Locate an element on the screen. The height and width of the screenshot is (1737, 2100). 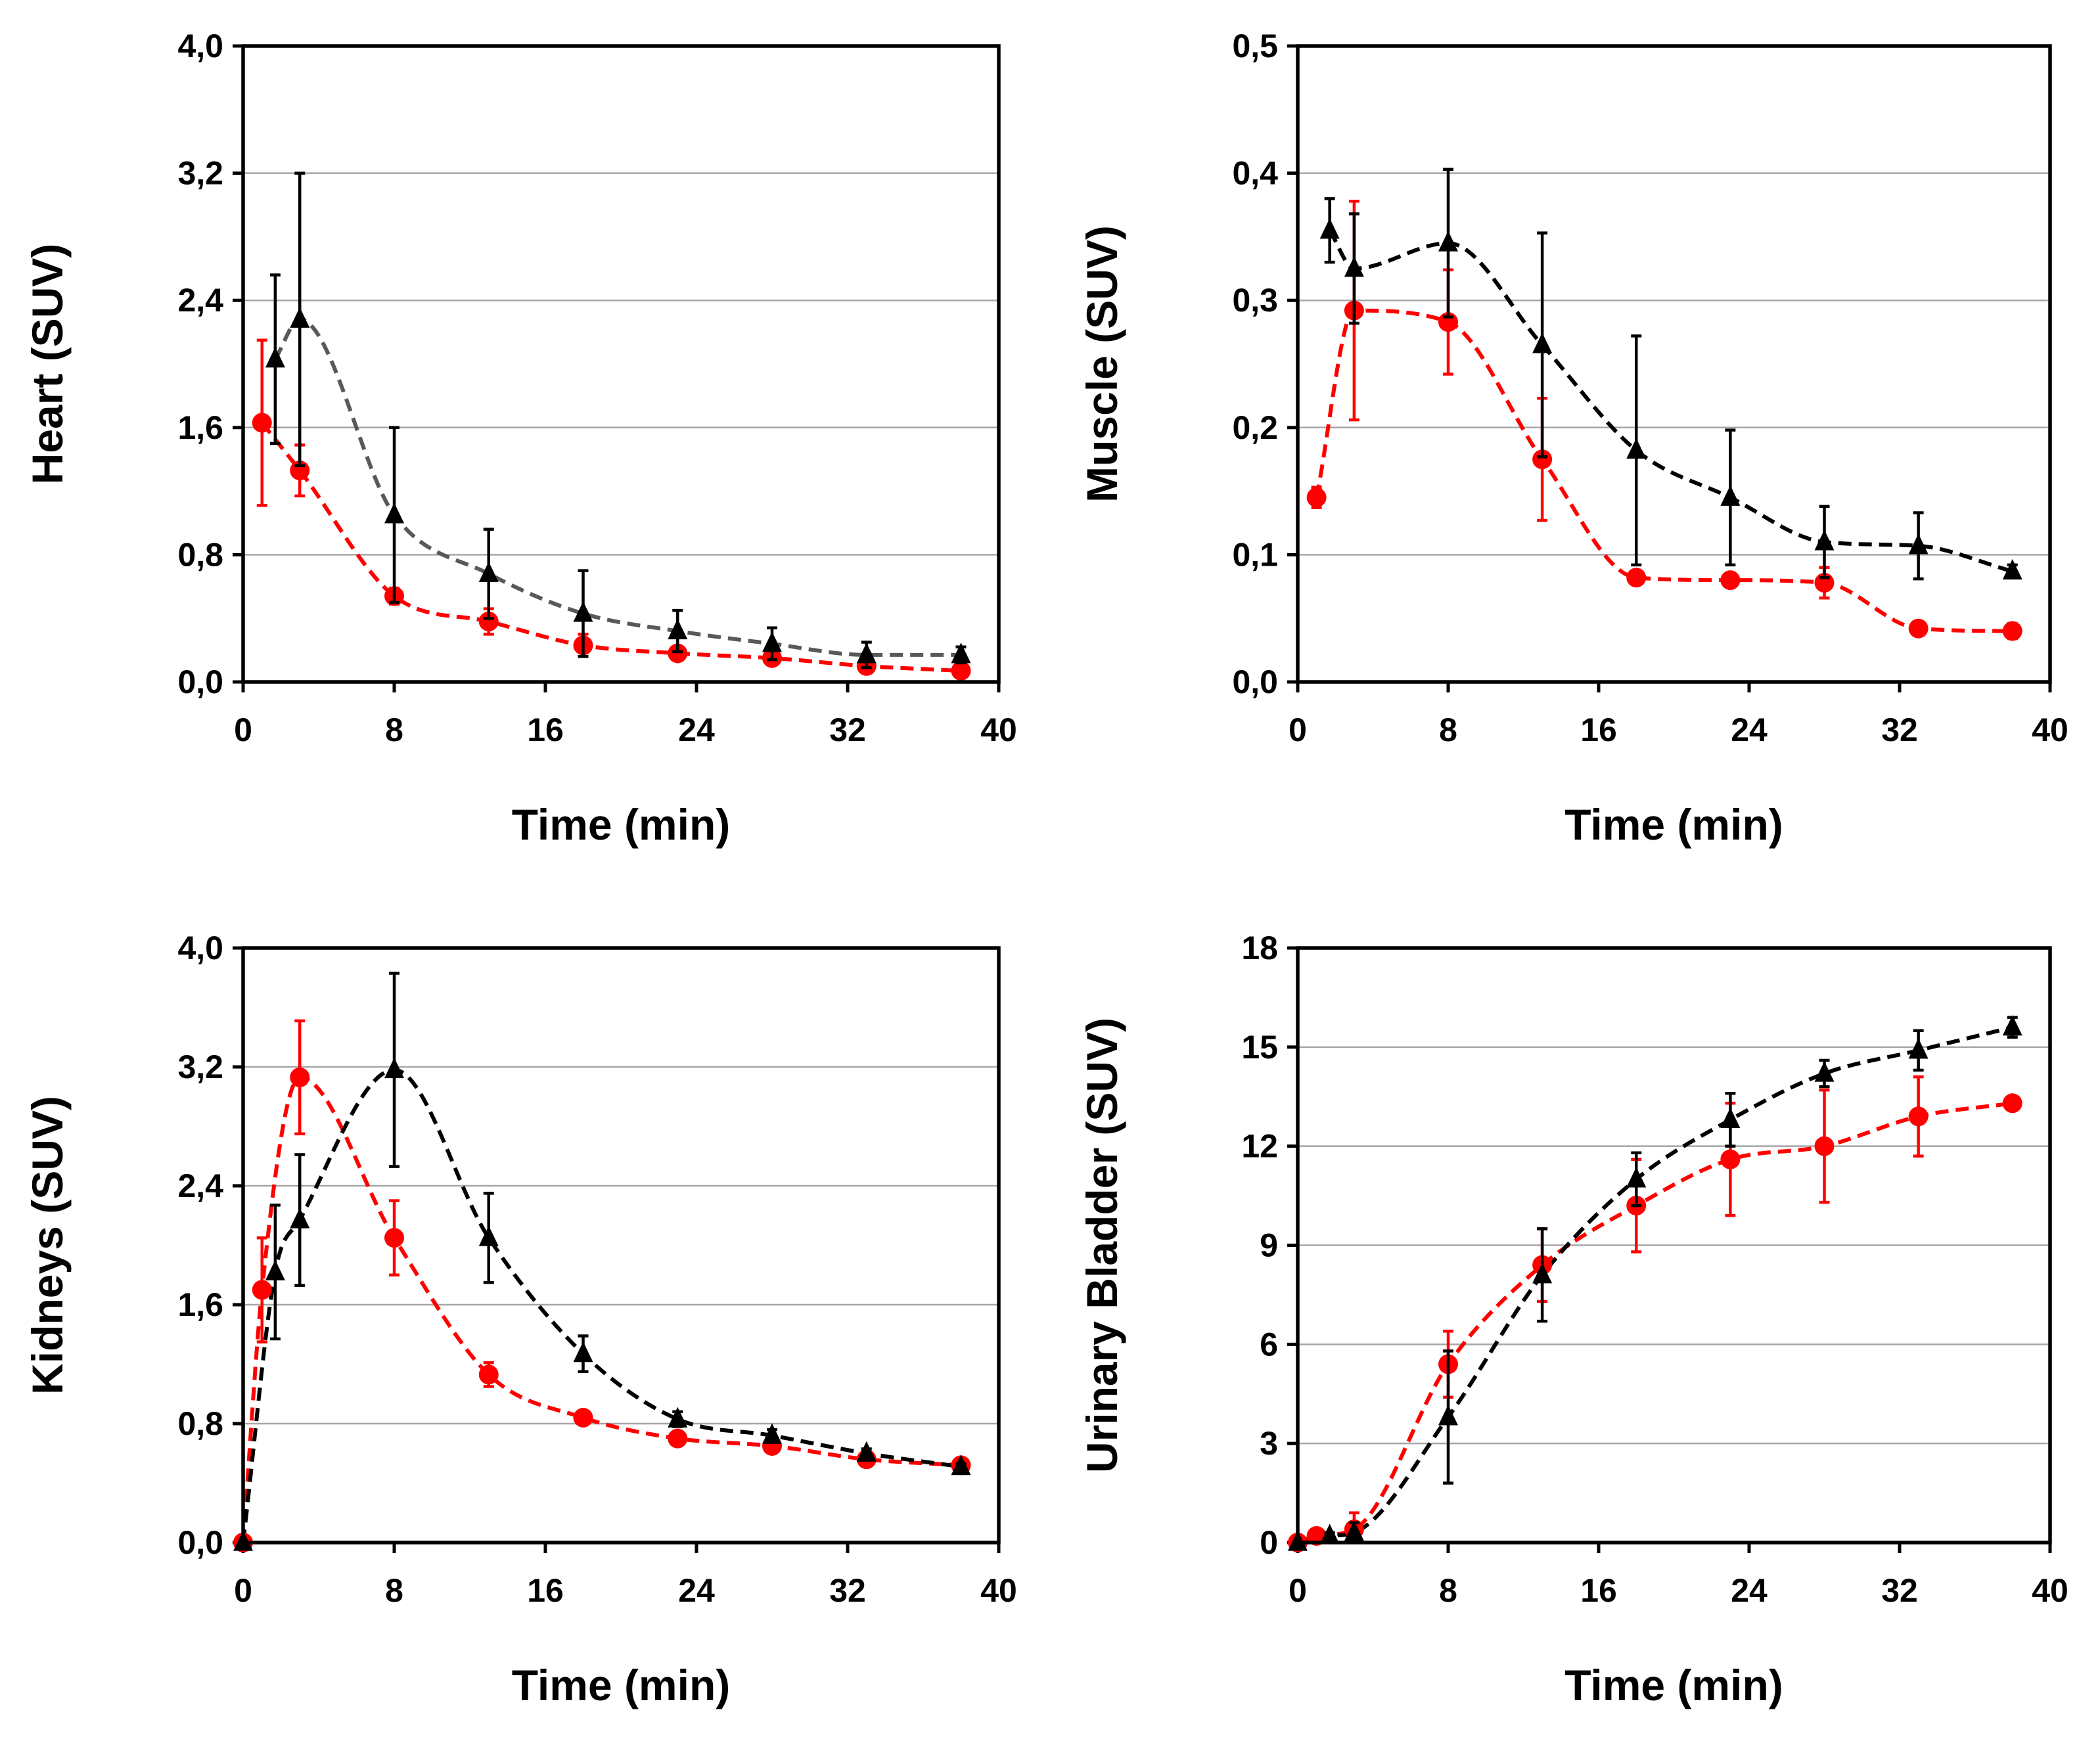
kidneys-y-tick-label: 1,6 is located at coordinates (200, 1304).